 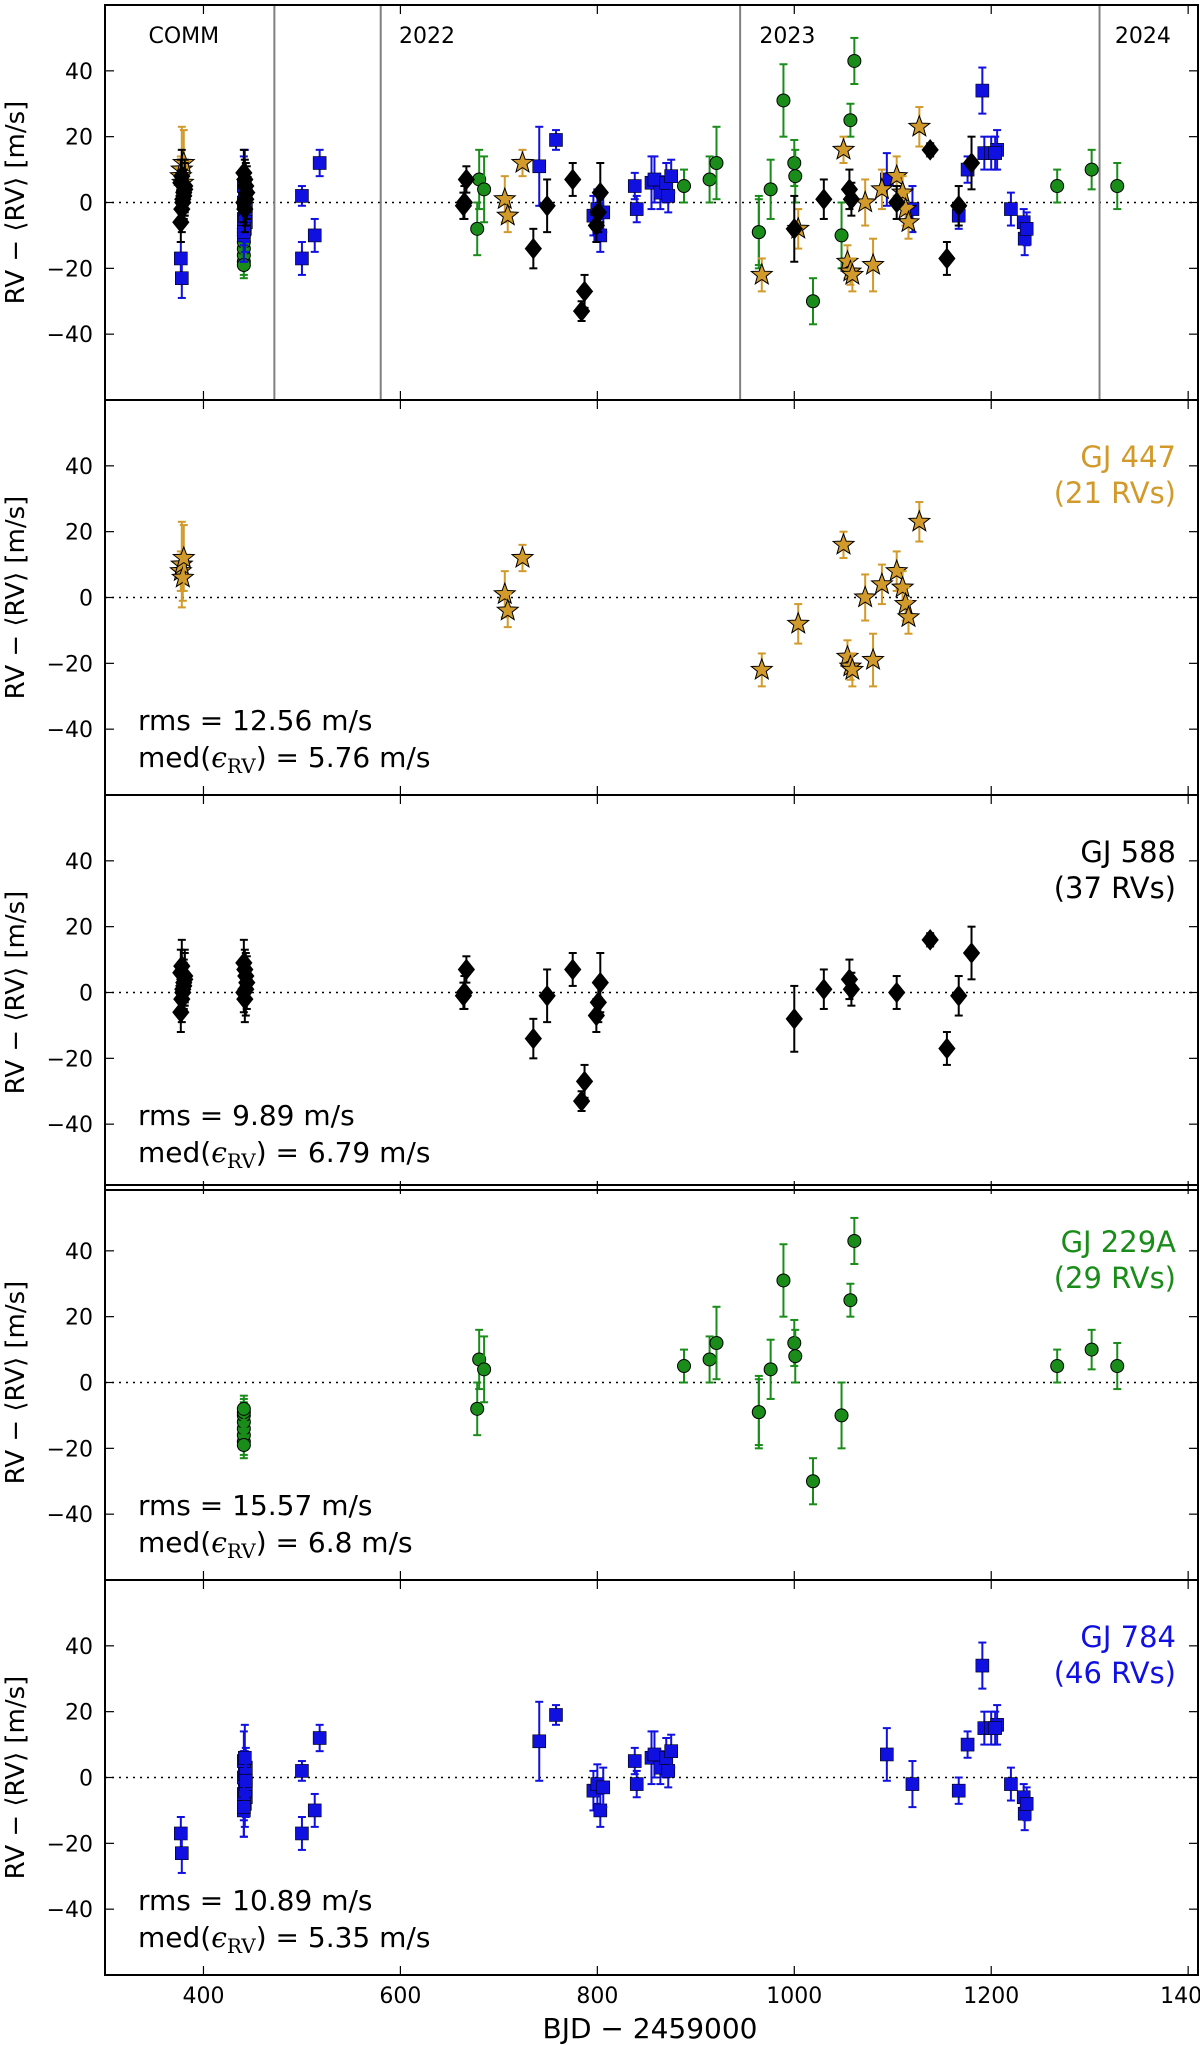 What do you see at coordinates (1115, 1673) in the screenshot?
I see `series-count: (46 RVs)` at bounding box center [1115, 1673].